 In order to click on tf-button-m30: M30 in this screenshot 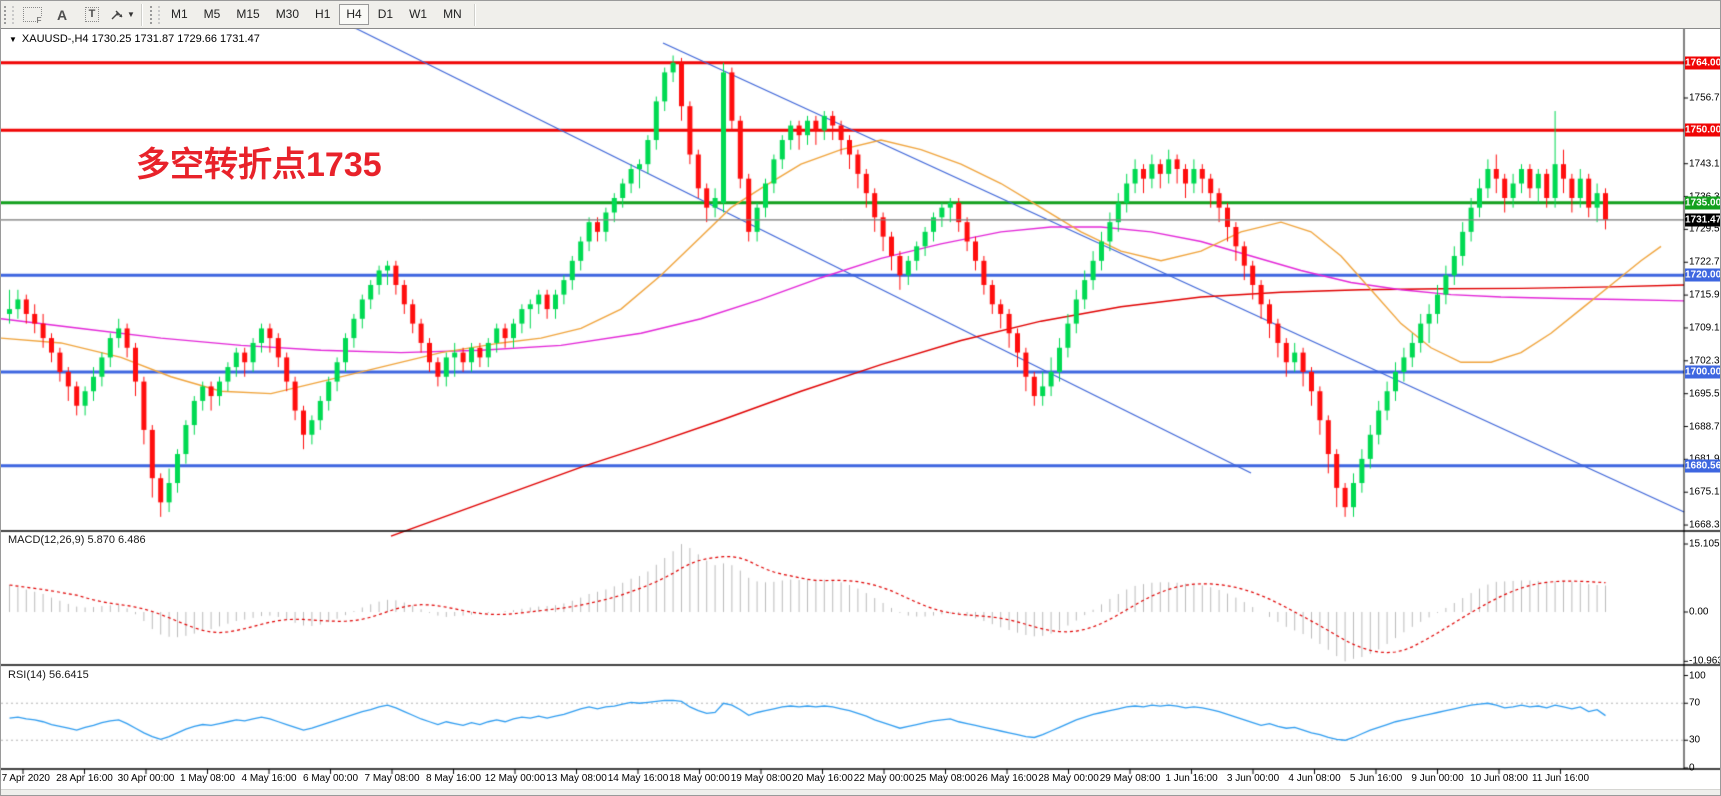, I will do `click(287, 14)`.